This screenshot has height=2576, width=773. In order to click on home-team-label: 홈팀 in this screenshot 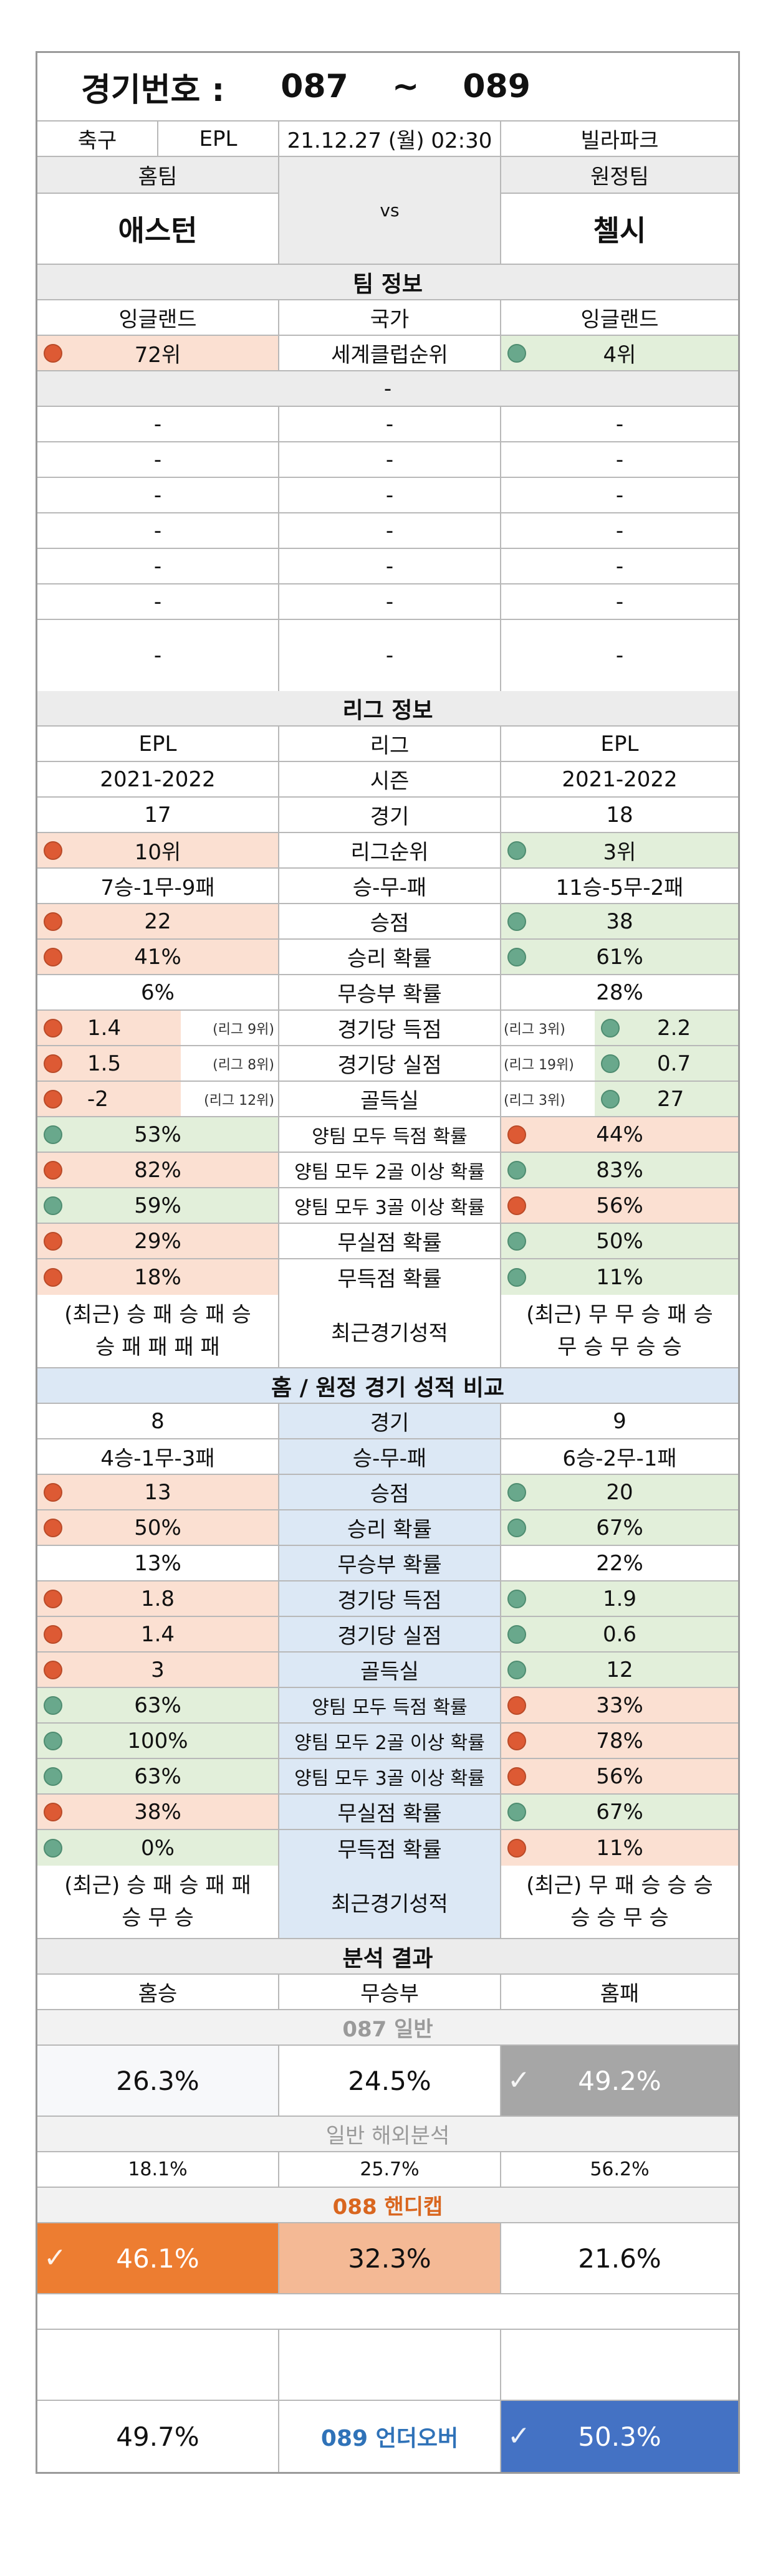, I will do `click(157, 176)`.